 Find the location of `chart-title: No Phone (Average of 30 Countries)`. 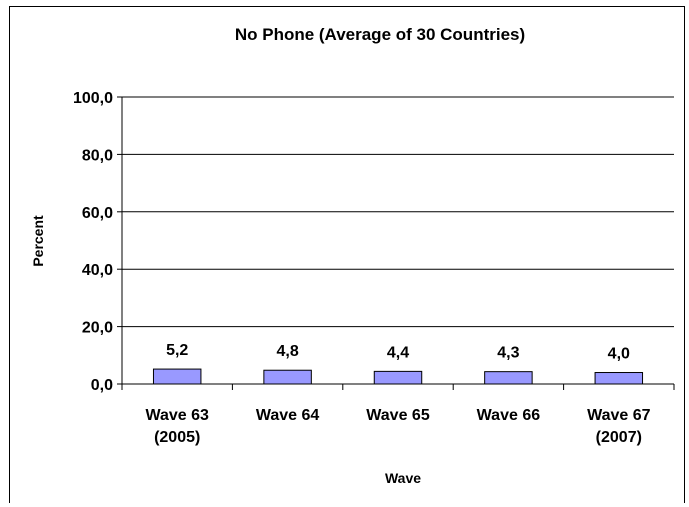

chart-title: No Phone (Average of 30 Countries) is located at coordinates (380, 34).